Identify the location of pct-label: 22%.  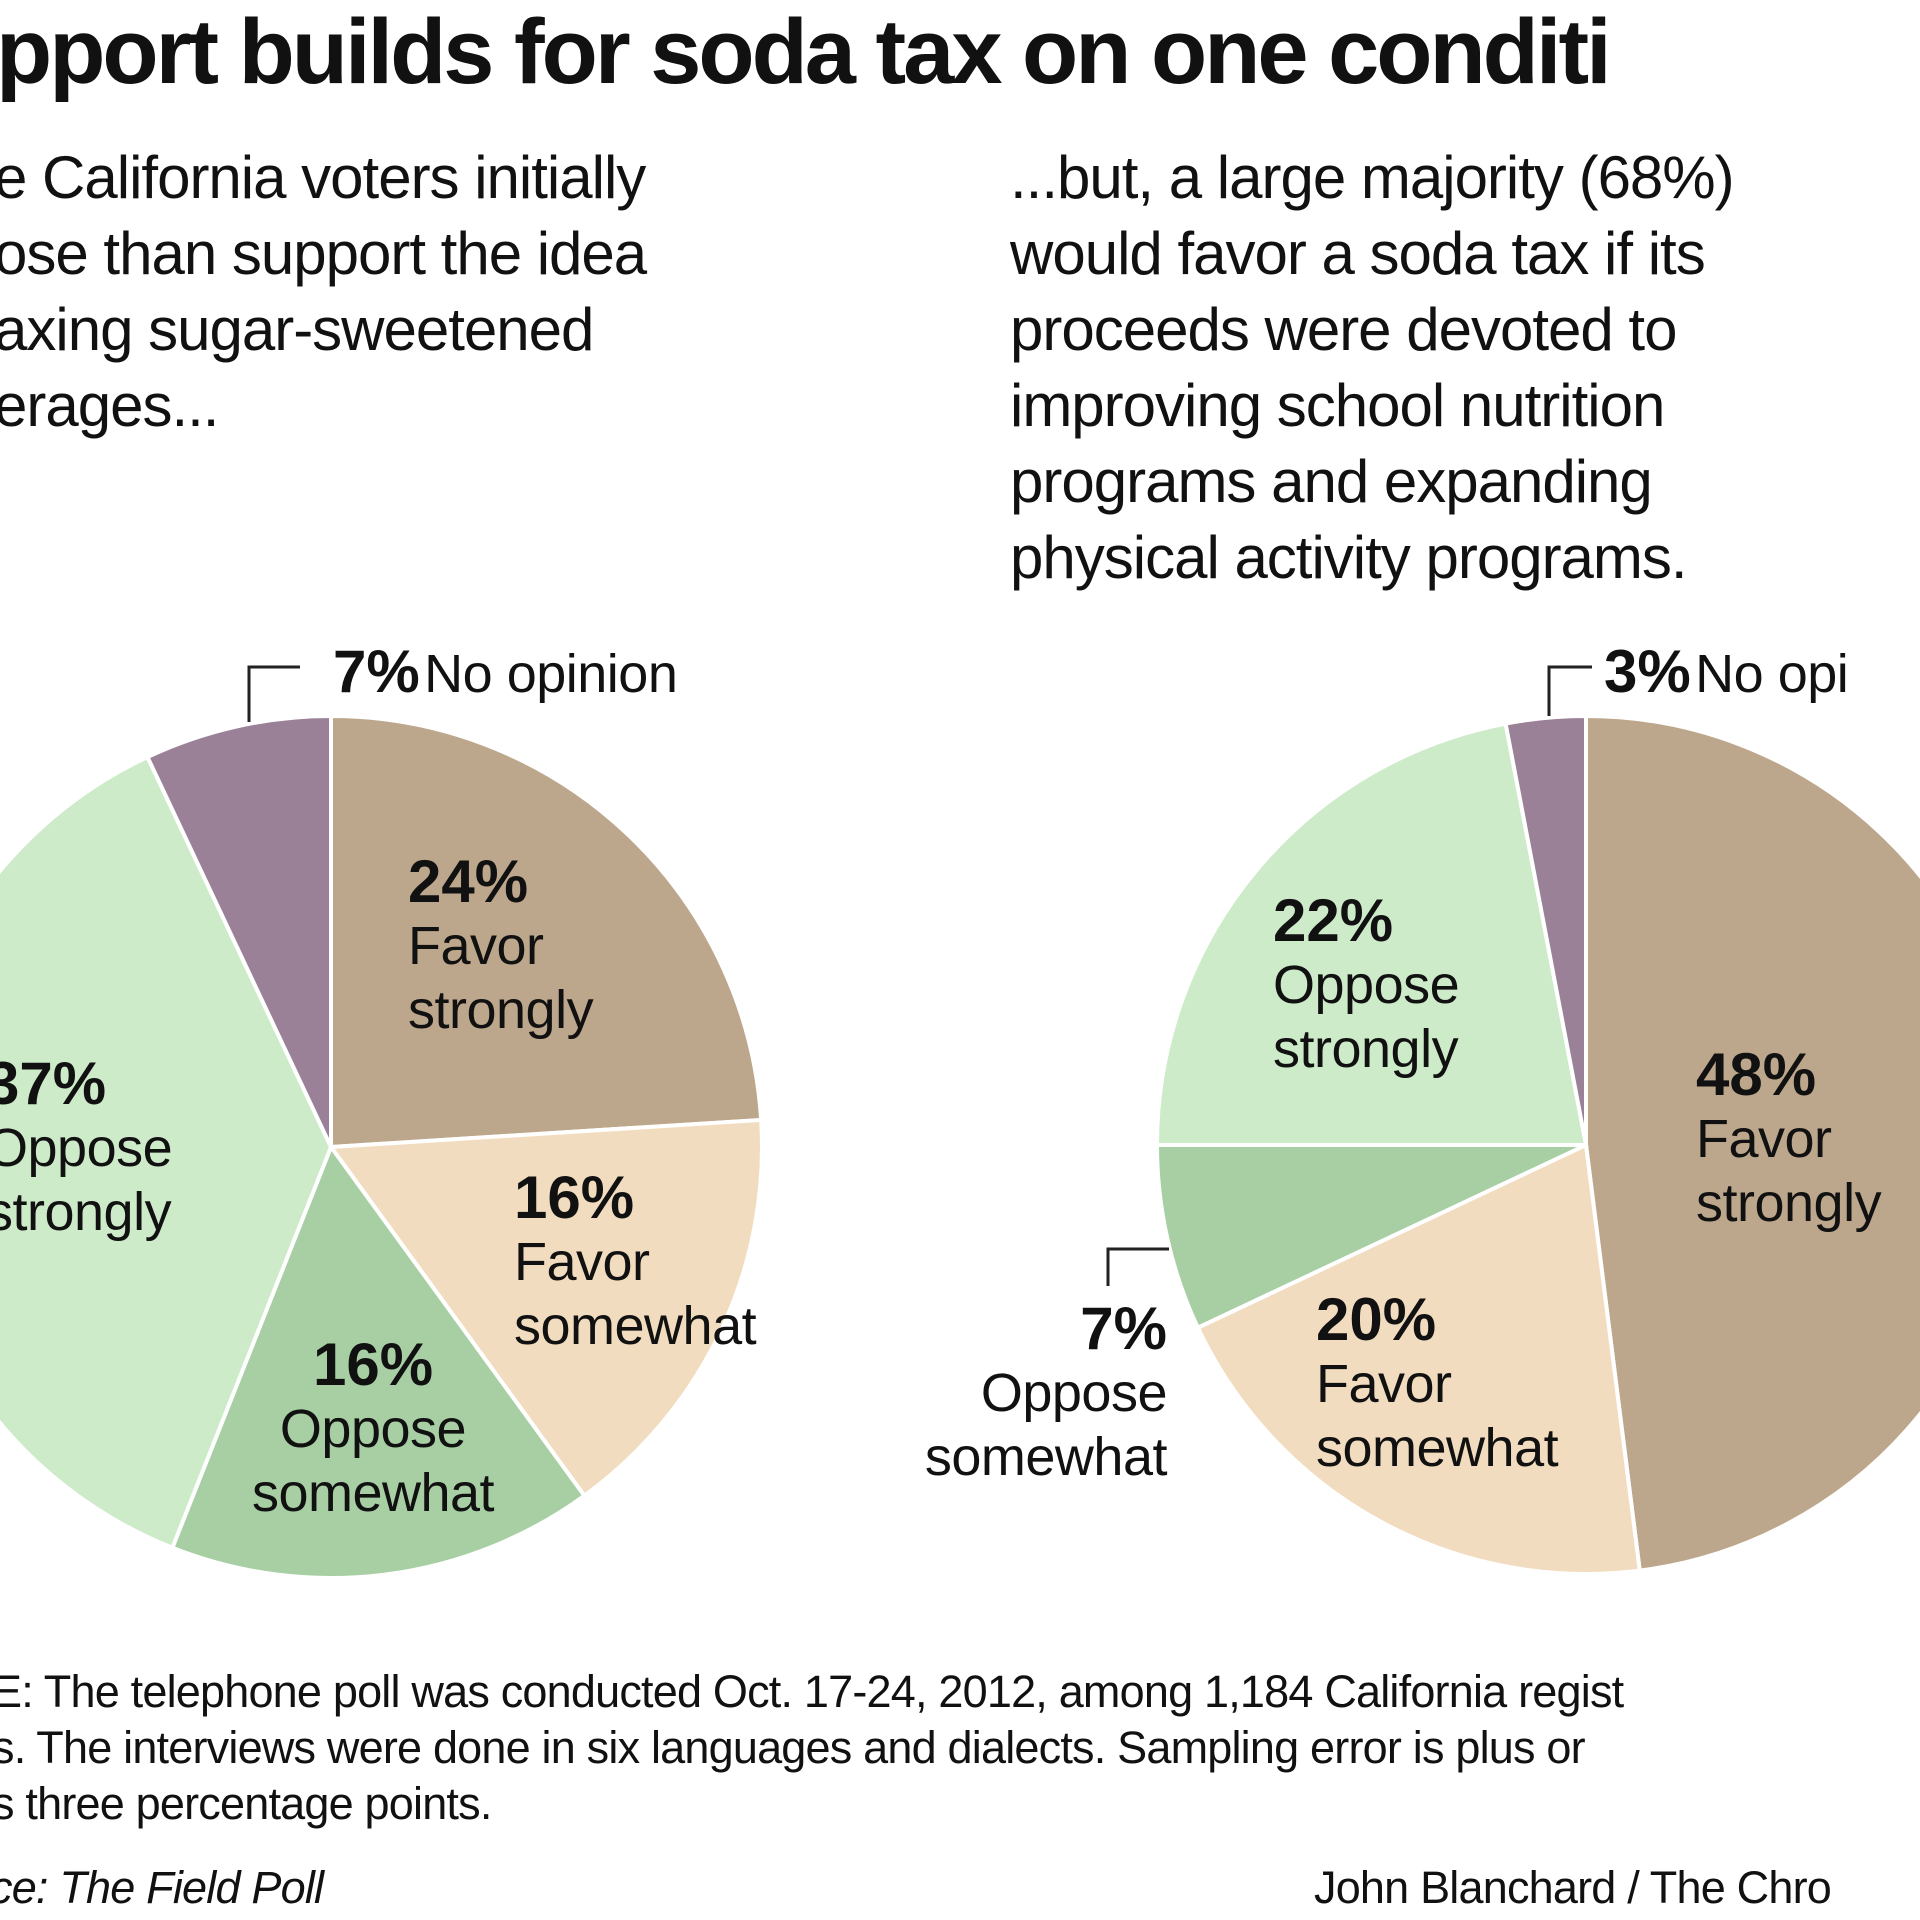
(1333, 920).